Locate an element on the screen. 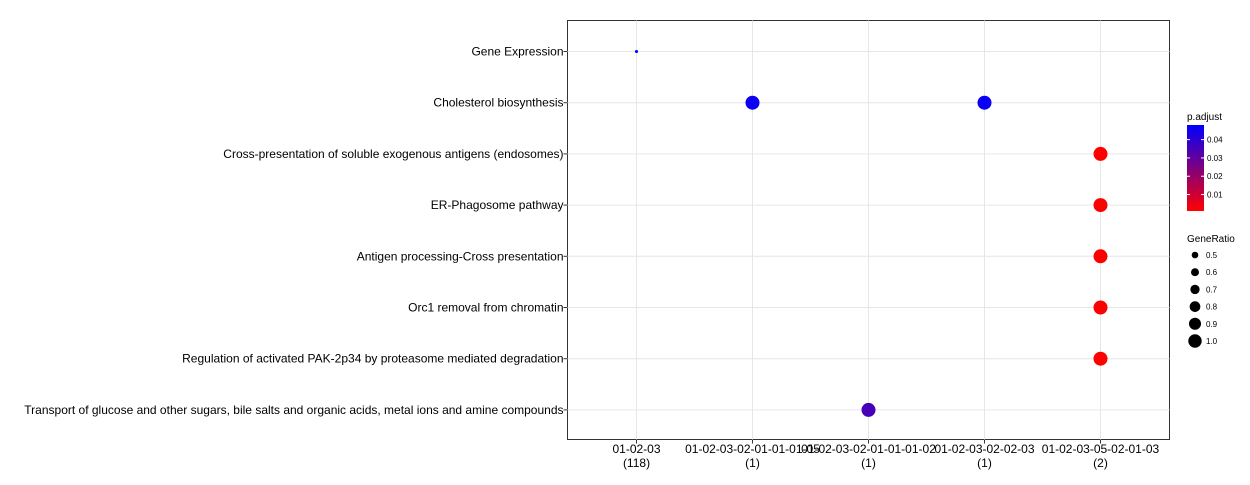 The image size is (1250, 485). size-legend: GeneRatio 0.5 0.6 0.7 0.8 0.9 1.0 is located at coordinates (1211, 291).